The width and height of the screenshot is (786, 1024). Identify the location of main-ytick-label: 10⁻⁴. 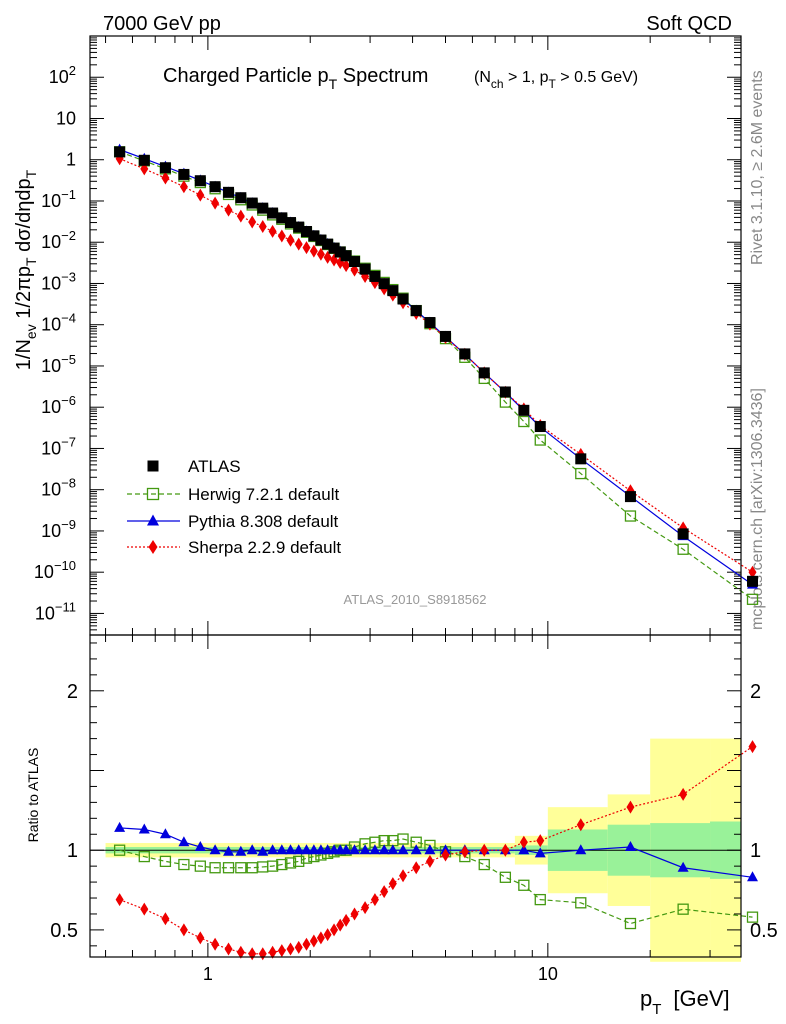
(58, 323).